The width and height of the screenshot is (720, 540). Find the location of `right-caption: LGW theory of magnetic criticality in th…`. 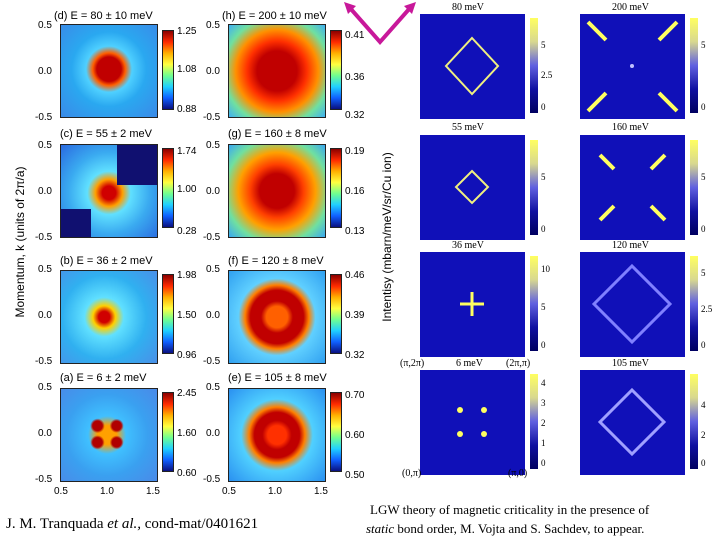

right-caption: LGW theory of magnetic criticality in th… is located at coordinates (508, 519).